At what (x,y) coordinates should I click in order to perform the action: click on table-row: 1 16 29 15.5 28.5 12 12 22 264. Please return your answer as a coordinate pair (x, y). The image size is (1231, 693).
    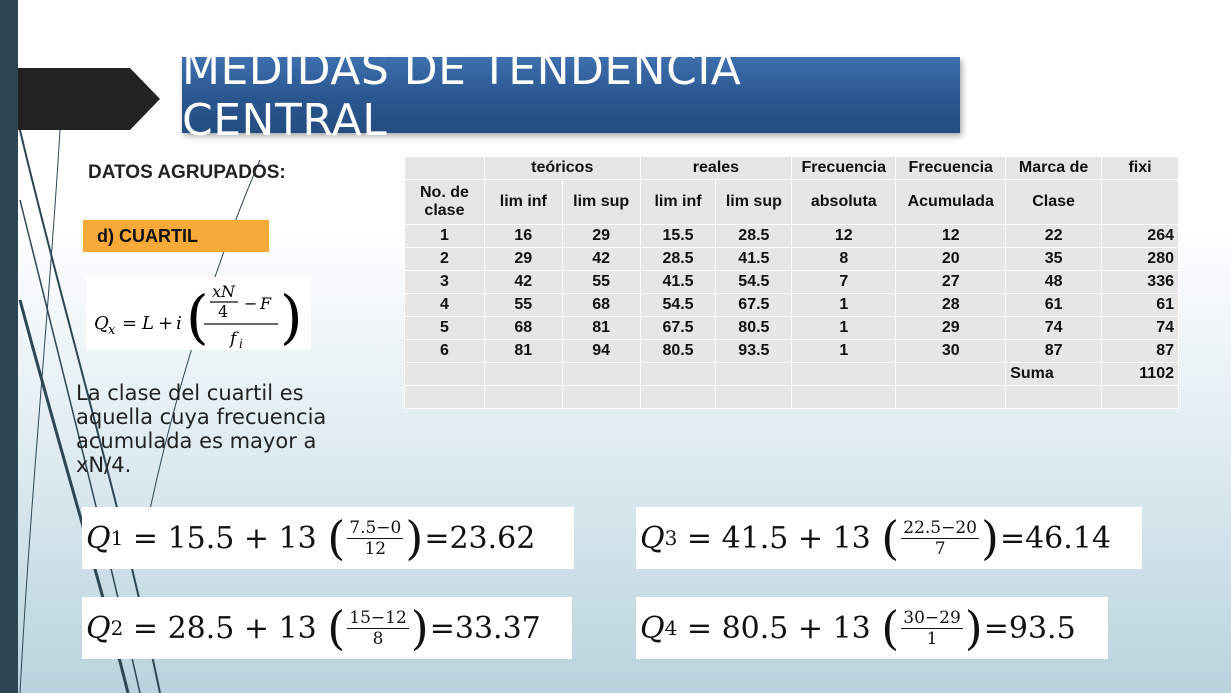
    Looking at the image, I should click on (791, 236).